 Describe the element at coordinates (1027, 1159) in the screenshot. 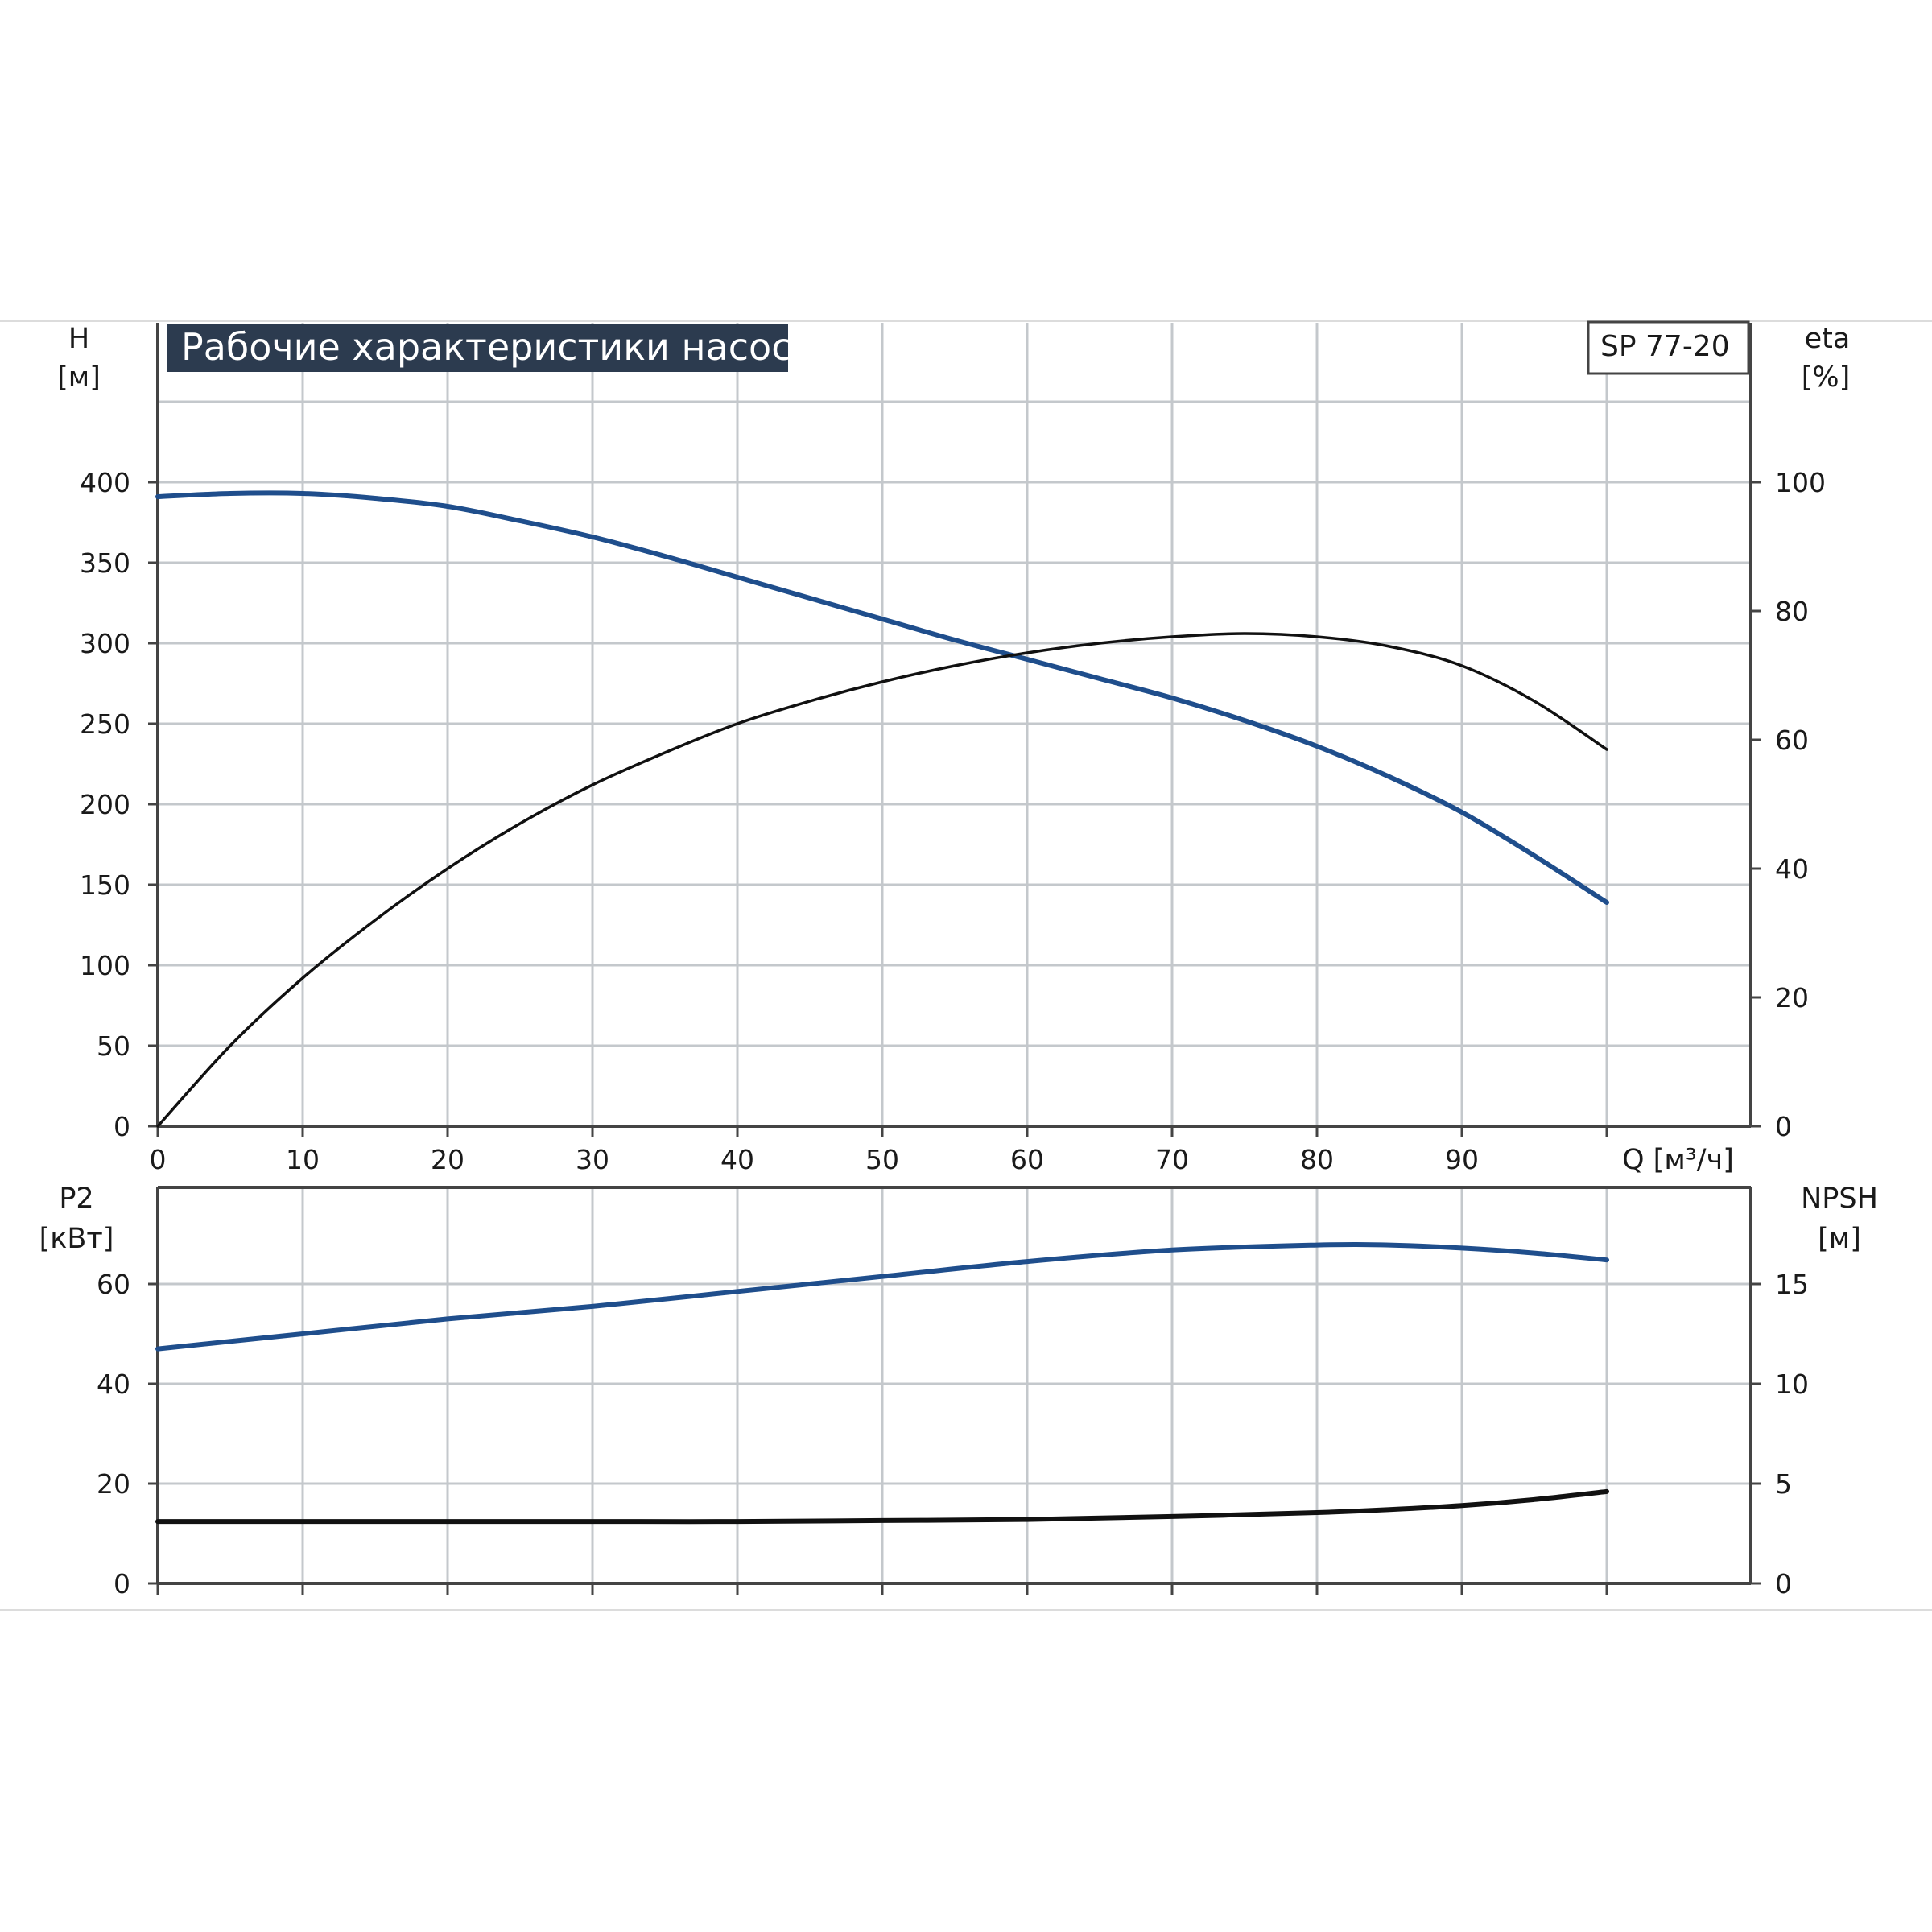

I see `x-tick-label: 60` at that location.